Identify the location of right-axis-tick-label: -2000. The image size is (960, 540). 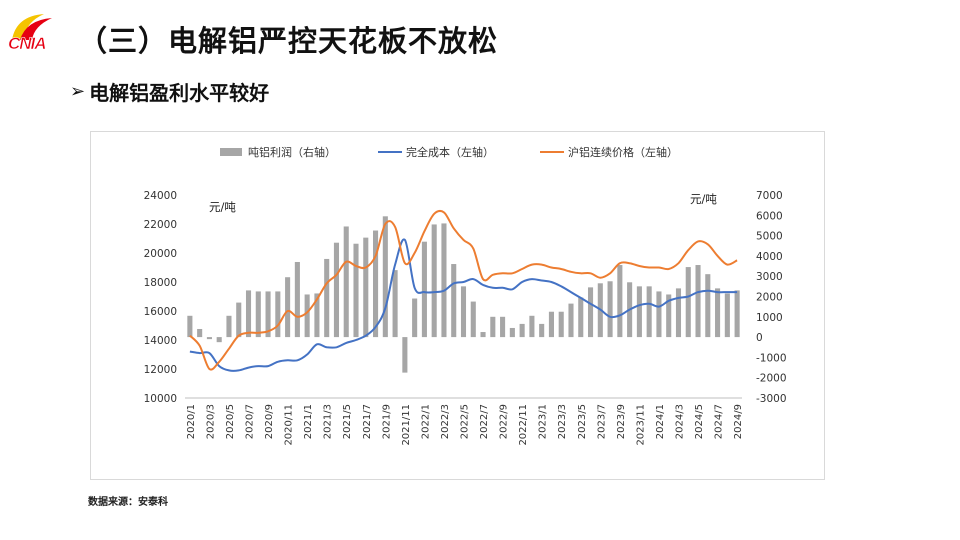
(771, 379).